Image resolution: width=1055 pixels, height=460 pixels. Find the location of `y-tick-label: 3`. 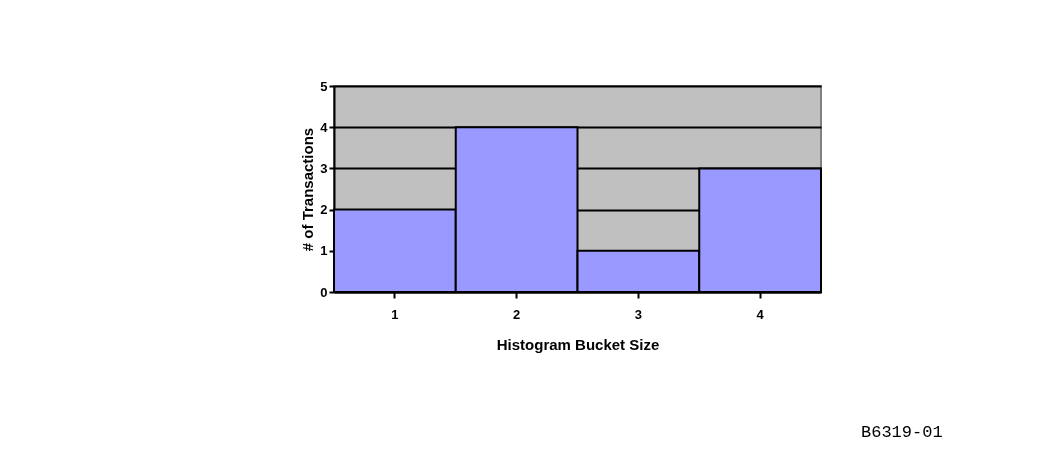

y-tick-label: 3 is located at coordinates (324, 168).